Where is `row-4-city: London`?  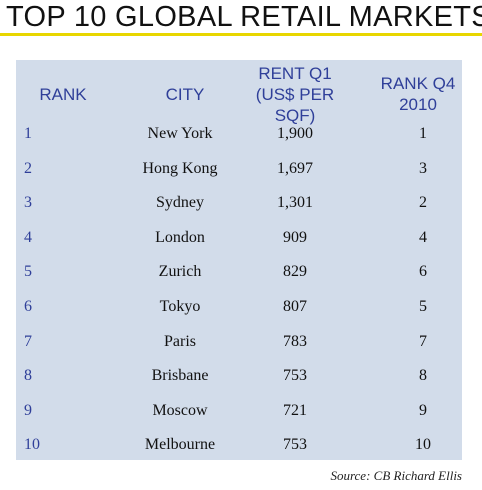 row-4-city: London is located at coordinates (180, 237).